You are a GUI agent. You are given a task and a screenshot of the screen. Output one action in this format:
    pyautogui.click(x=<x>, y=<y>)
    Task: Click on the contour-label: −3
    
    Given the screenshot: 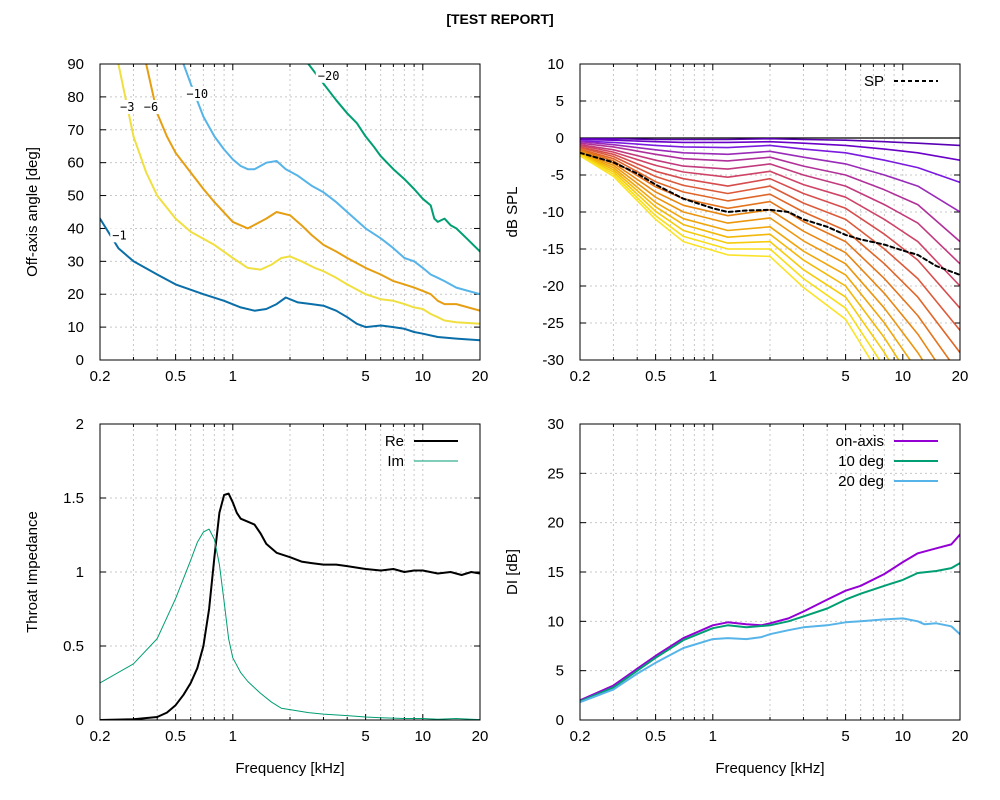 What is the action you would take?
    pyautogui.click(x=127, y=107)
    